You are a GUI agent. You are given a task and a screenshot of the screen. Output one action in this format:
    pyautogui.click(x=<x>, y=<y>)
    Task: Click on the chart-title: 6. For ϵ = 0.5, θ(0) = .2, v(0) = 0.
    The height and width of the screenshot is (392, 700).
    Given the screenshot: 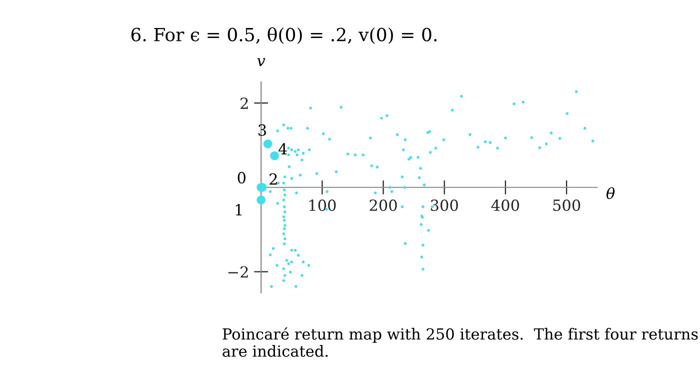 What is the action you would take?
    pyautogui.click(x=284, y=35)
    